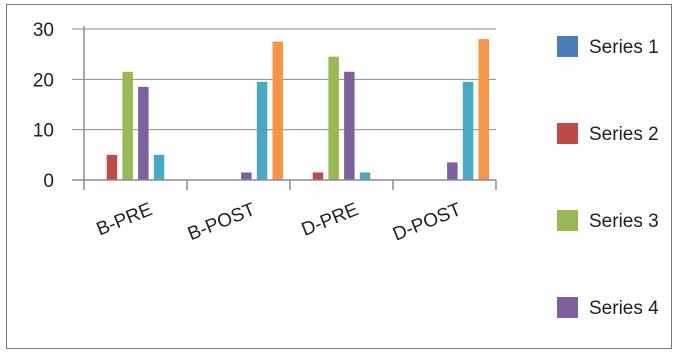  What do you see at coordinates (624, 47) in the screenshot?
I see `legend-label: Series 1` at bounding box center [624, 47].